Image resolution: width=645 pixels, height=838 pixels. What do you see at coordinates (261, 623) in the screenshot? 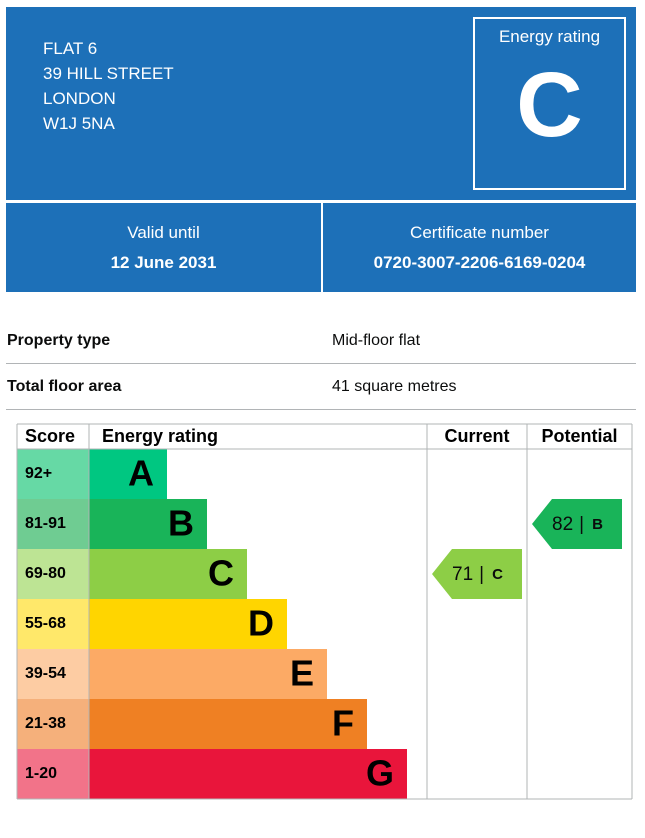
I see `band-letter: D` at bounding box center [261, 623].